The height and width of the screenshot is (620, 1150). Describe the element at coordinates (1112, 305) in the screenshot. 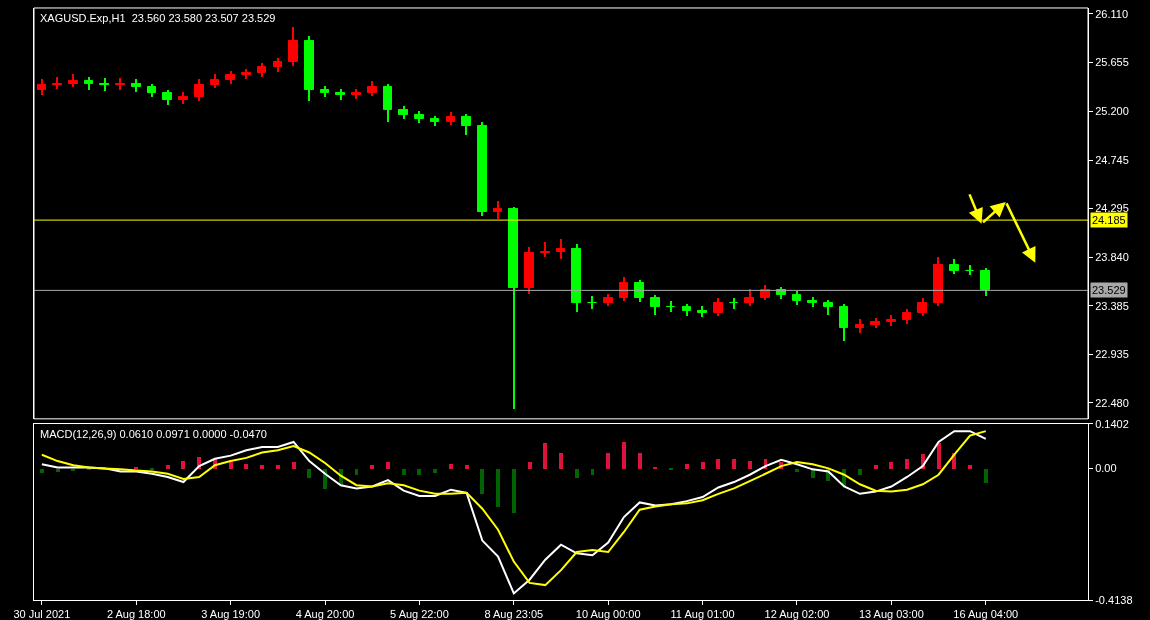

I see `y-tick-label: 23.385` at that location.